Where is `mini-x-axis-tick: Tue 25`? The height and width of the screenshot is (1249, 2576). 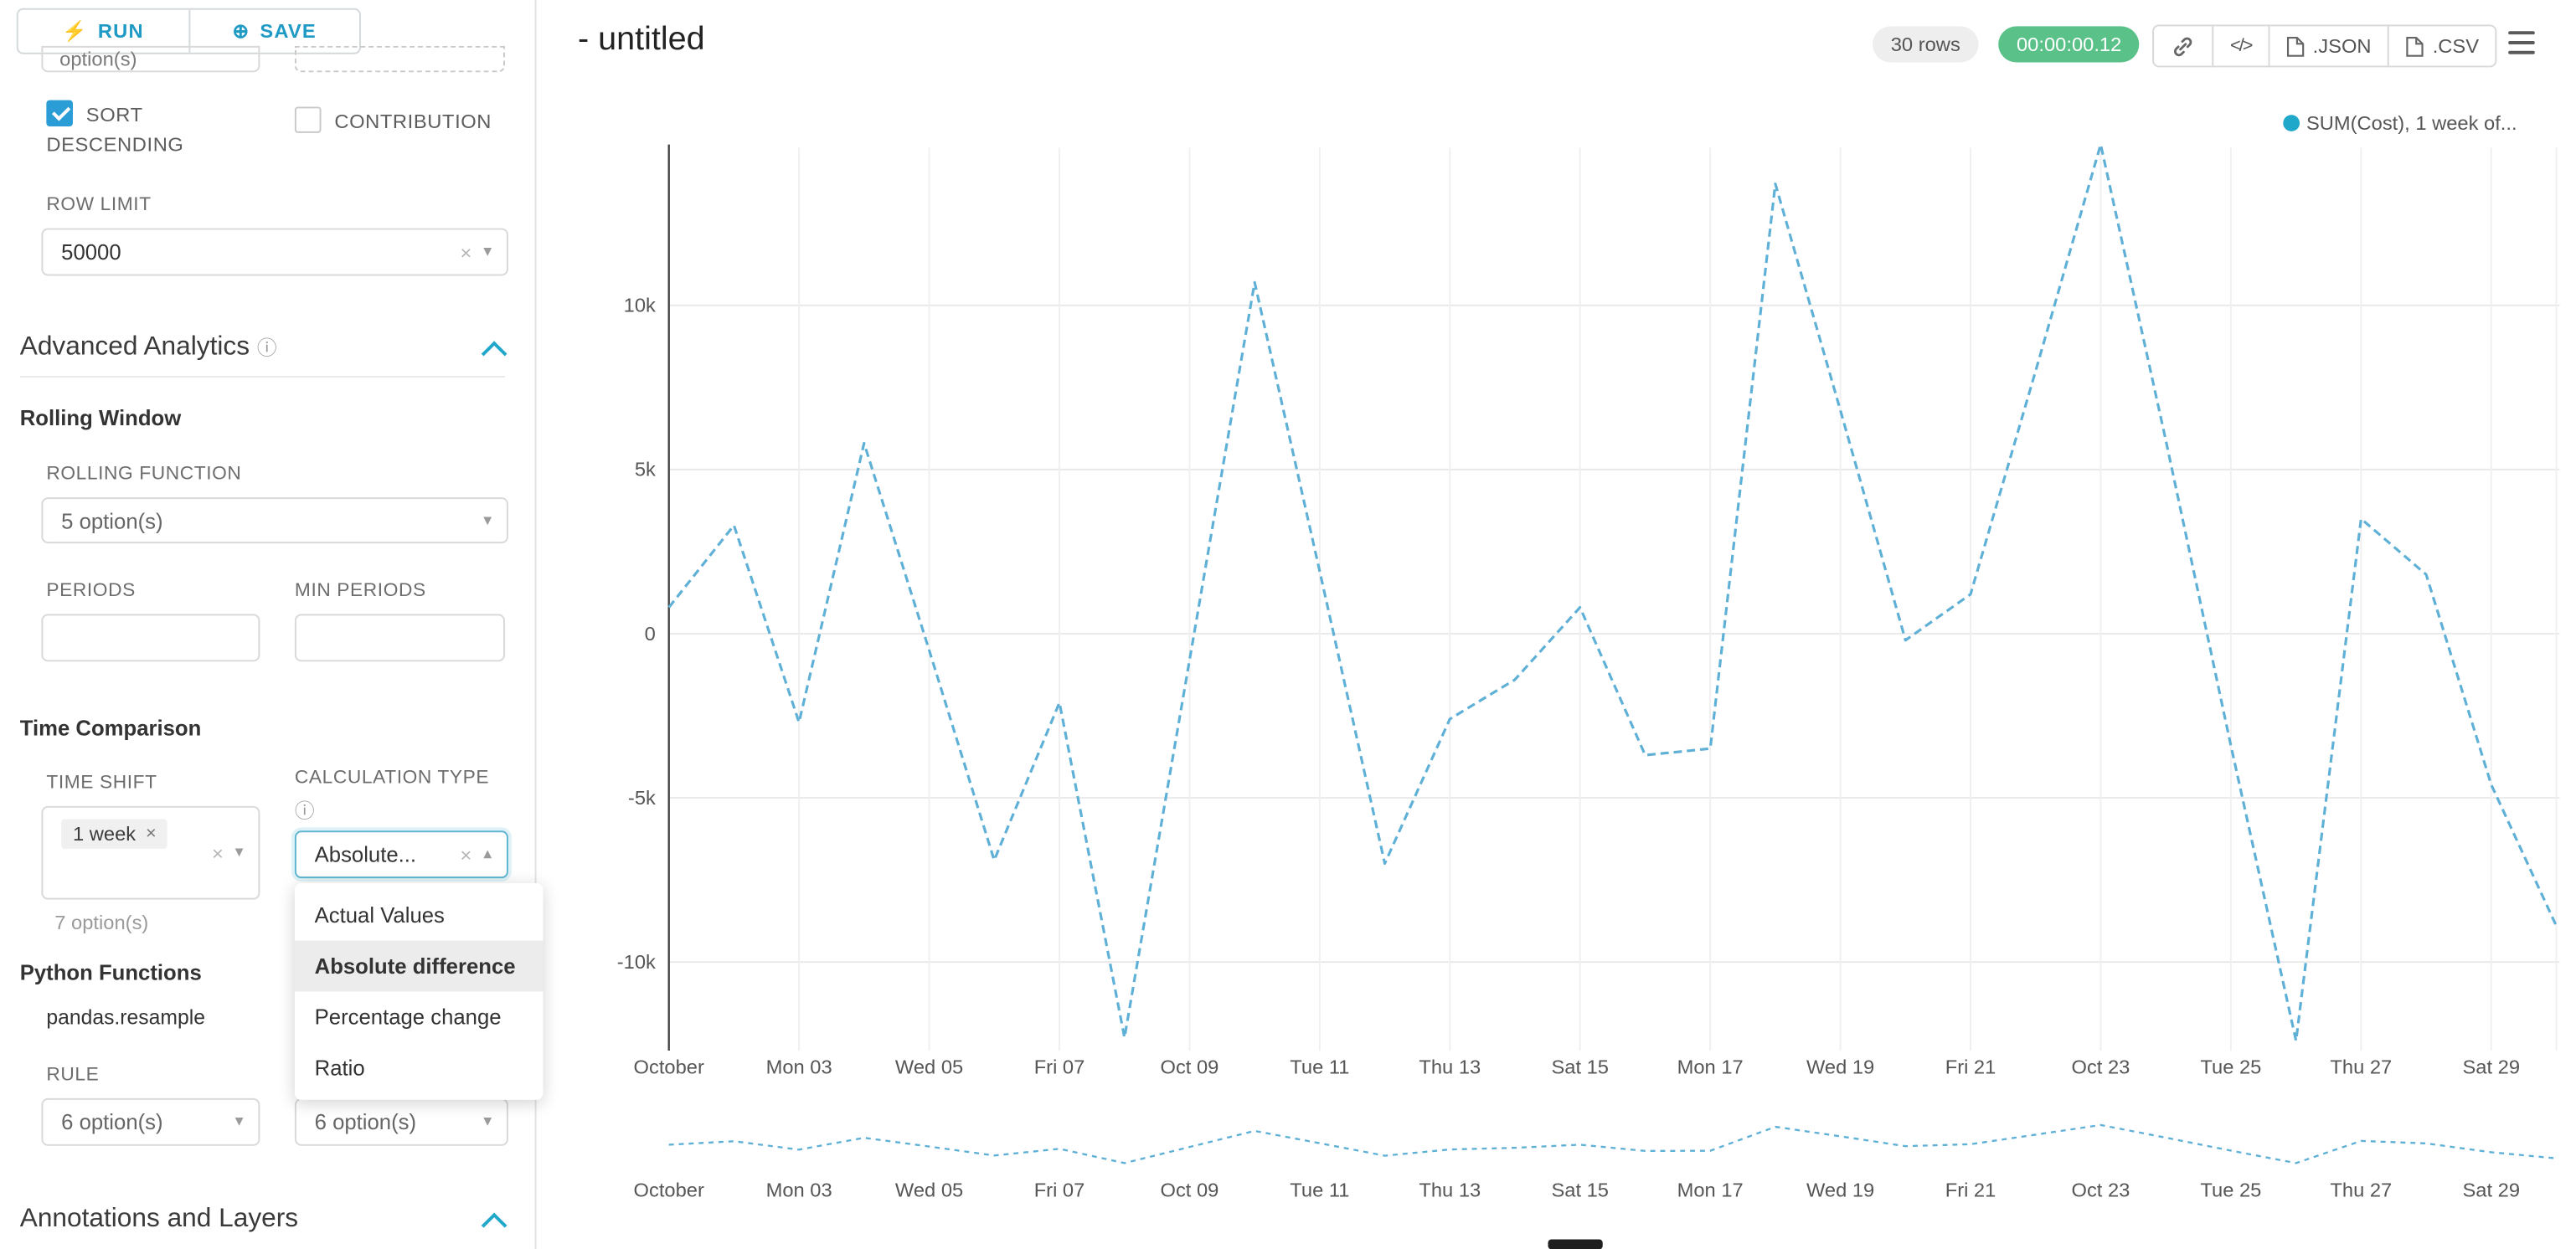
mini-x-axis-tick: Tue 25 is located at coordinates (2230, 1191).